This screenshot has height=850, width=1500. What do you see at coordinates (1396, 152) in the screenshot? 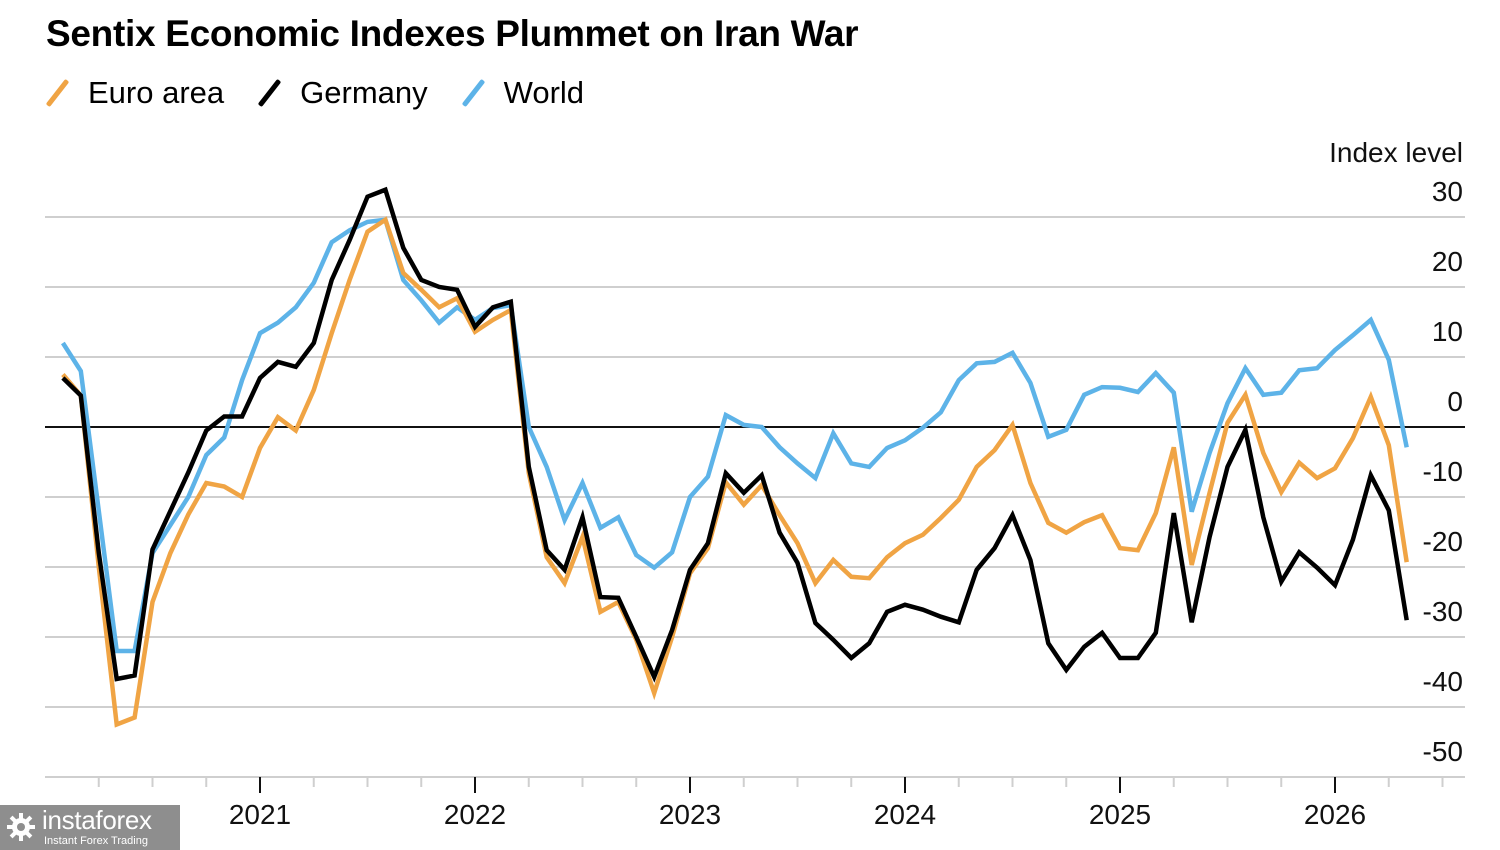
I see `y-axis-title: Index level` at bounding box center [1396, 152].